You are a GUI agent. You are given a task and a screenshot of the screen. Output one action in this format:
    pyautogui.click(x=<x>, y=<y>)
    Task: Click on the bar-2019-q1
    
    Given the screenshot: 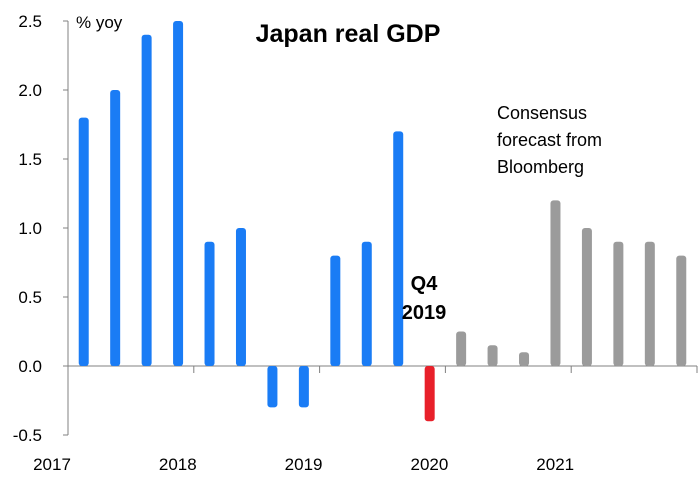 What is the action you would take?
    pyautogui.click(x=335, y=310)
    